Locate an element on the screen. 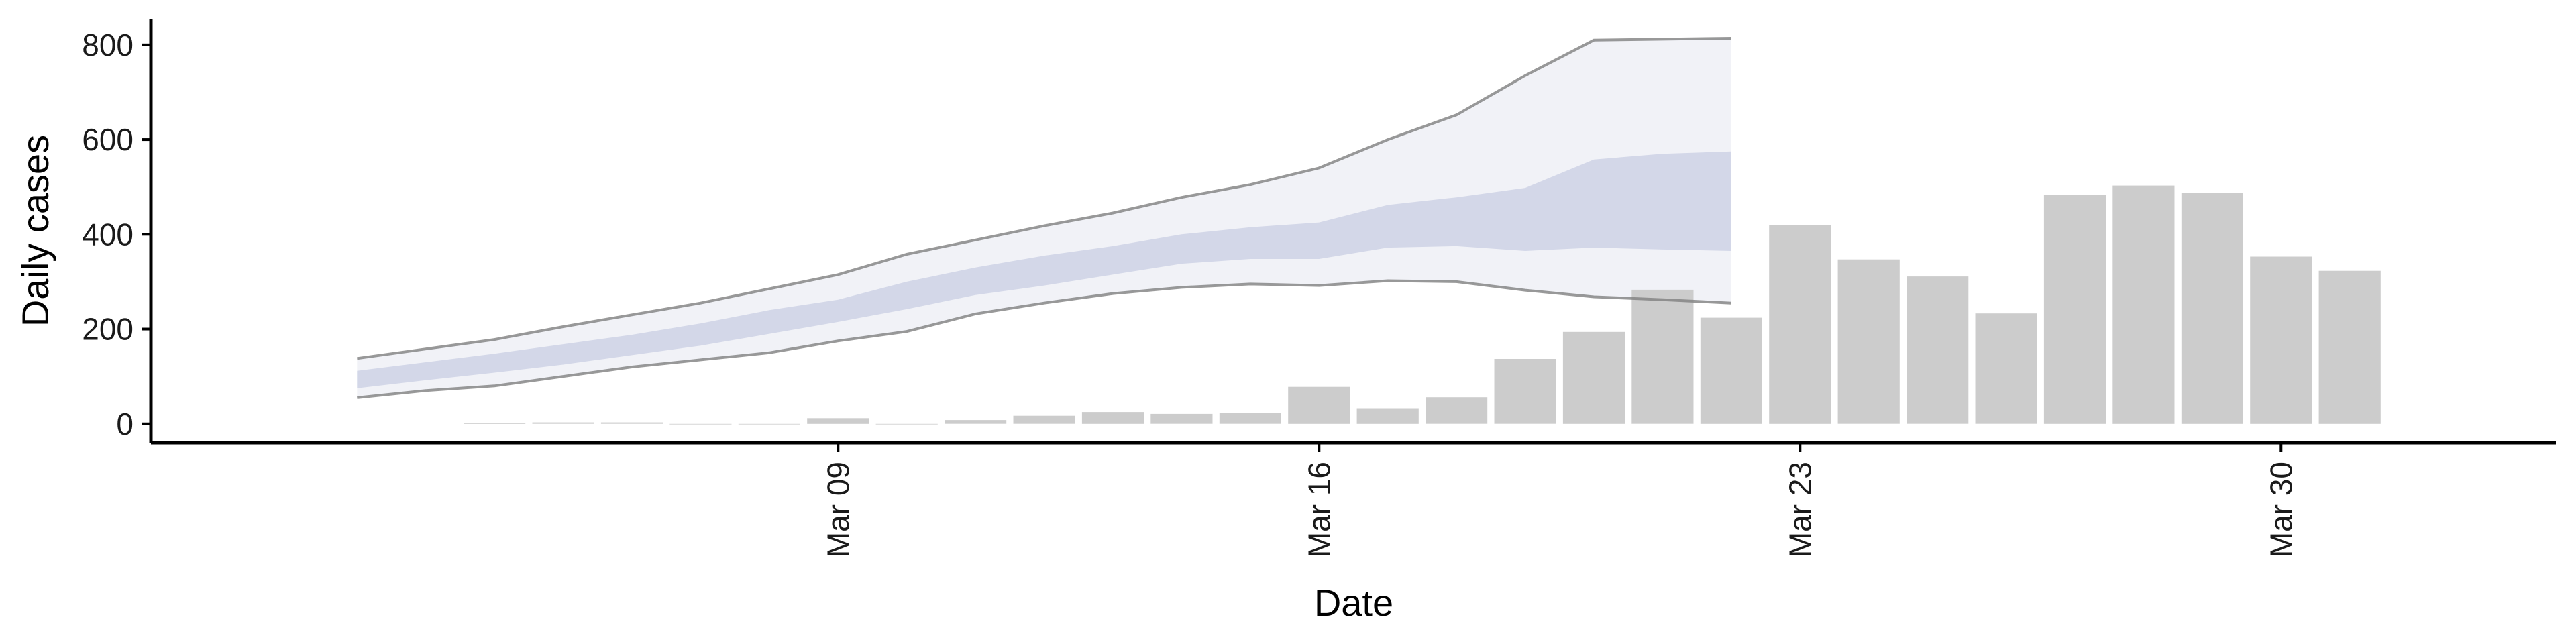  x-tick-label: Mar 23 is located at coordinates (1799, 509).